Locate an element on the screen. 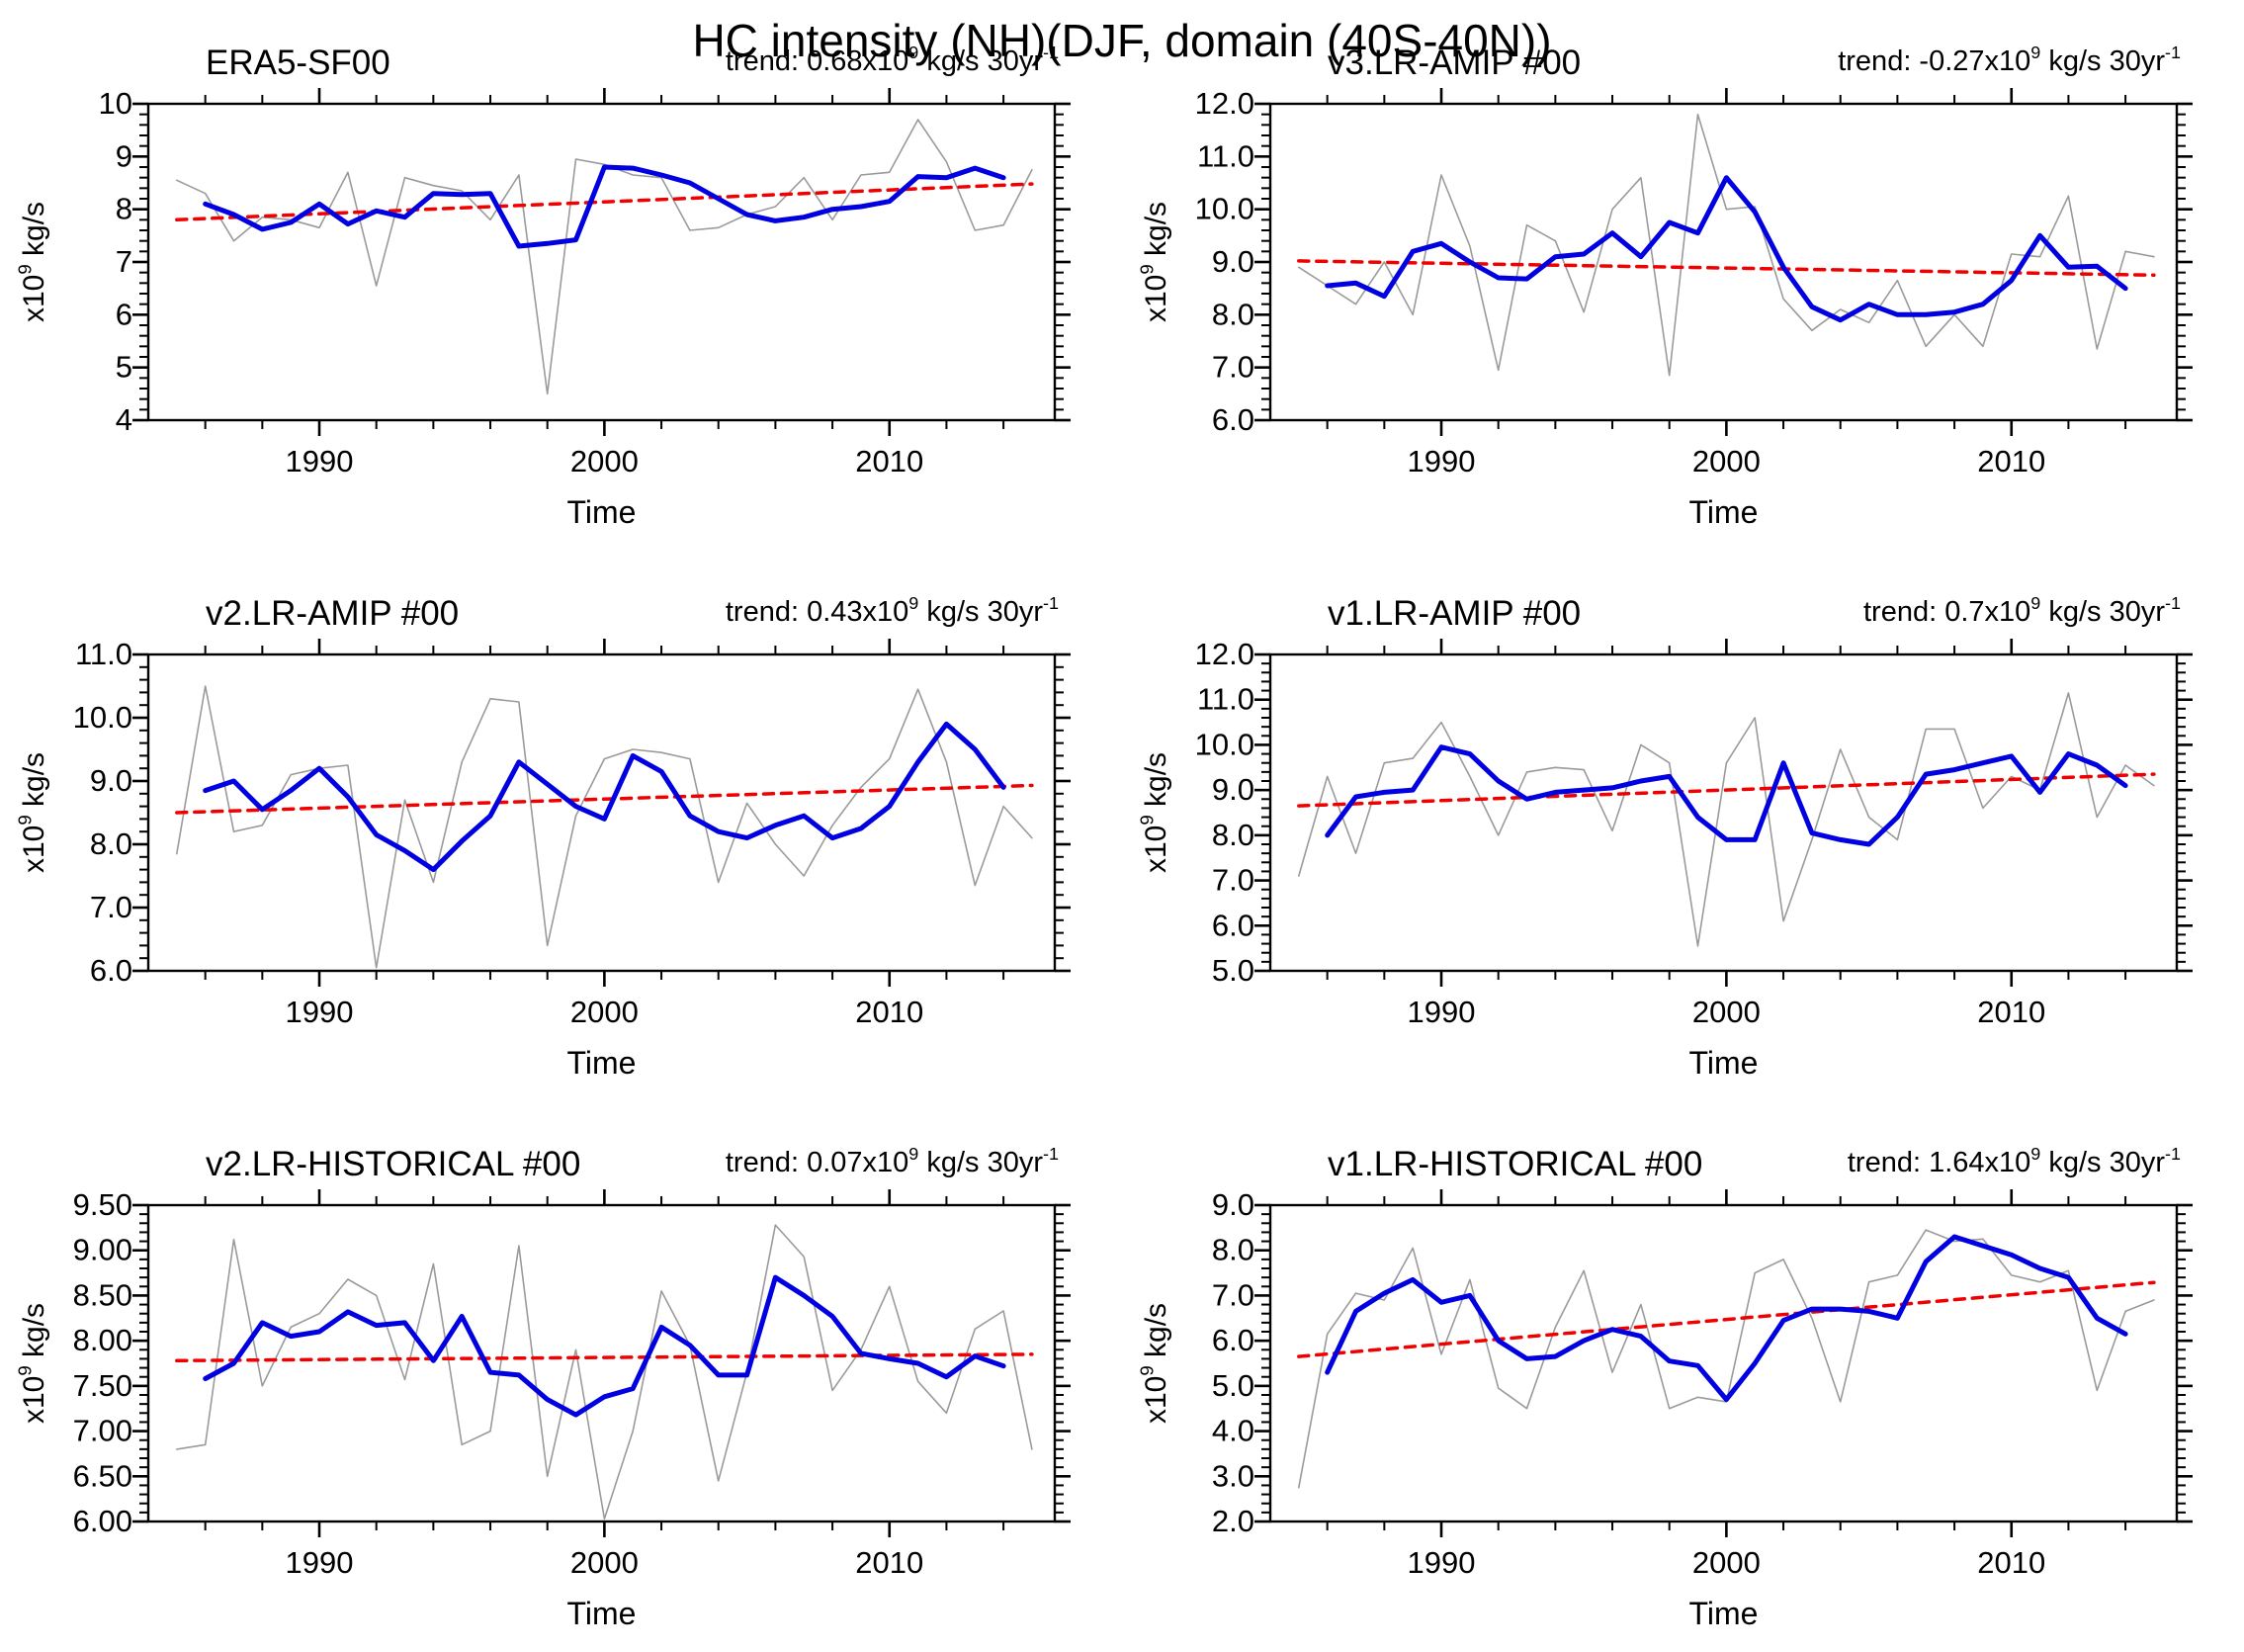 This screenshot has width=2244, height=1652. y-tick-label: 2.0 is located at coordinates (1233, 1521).